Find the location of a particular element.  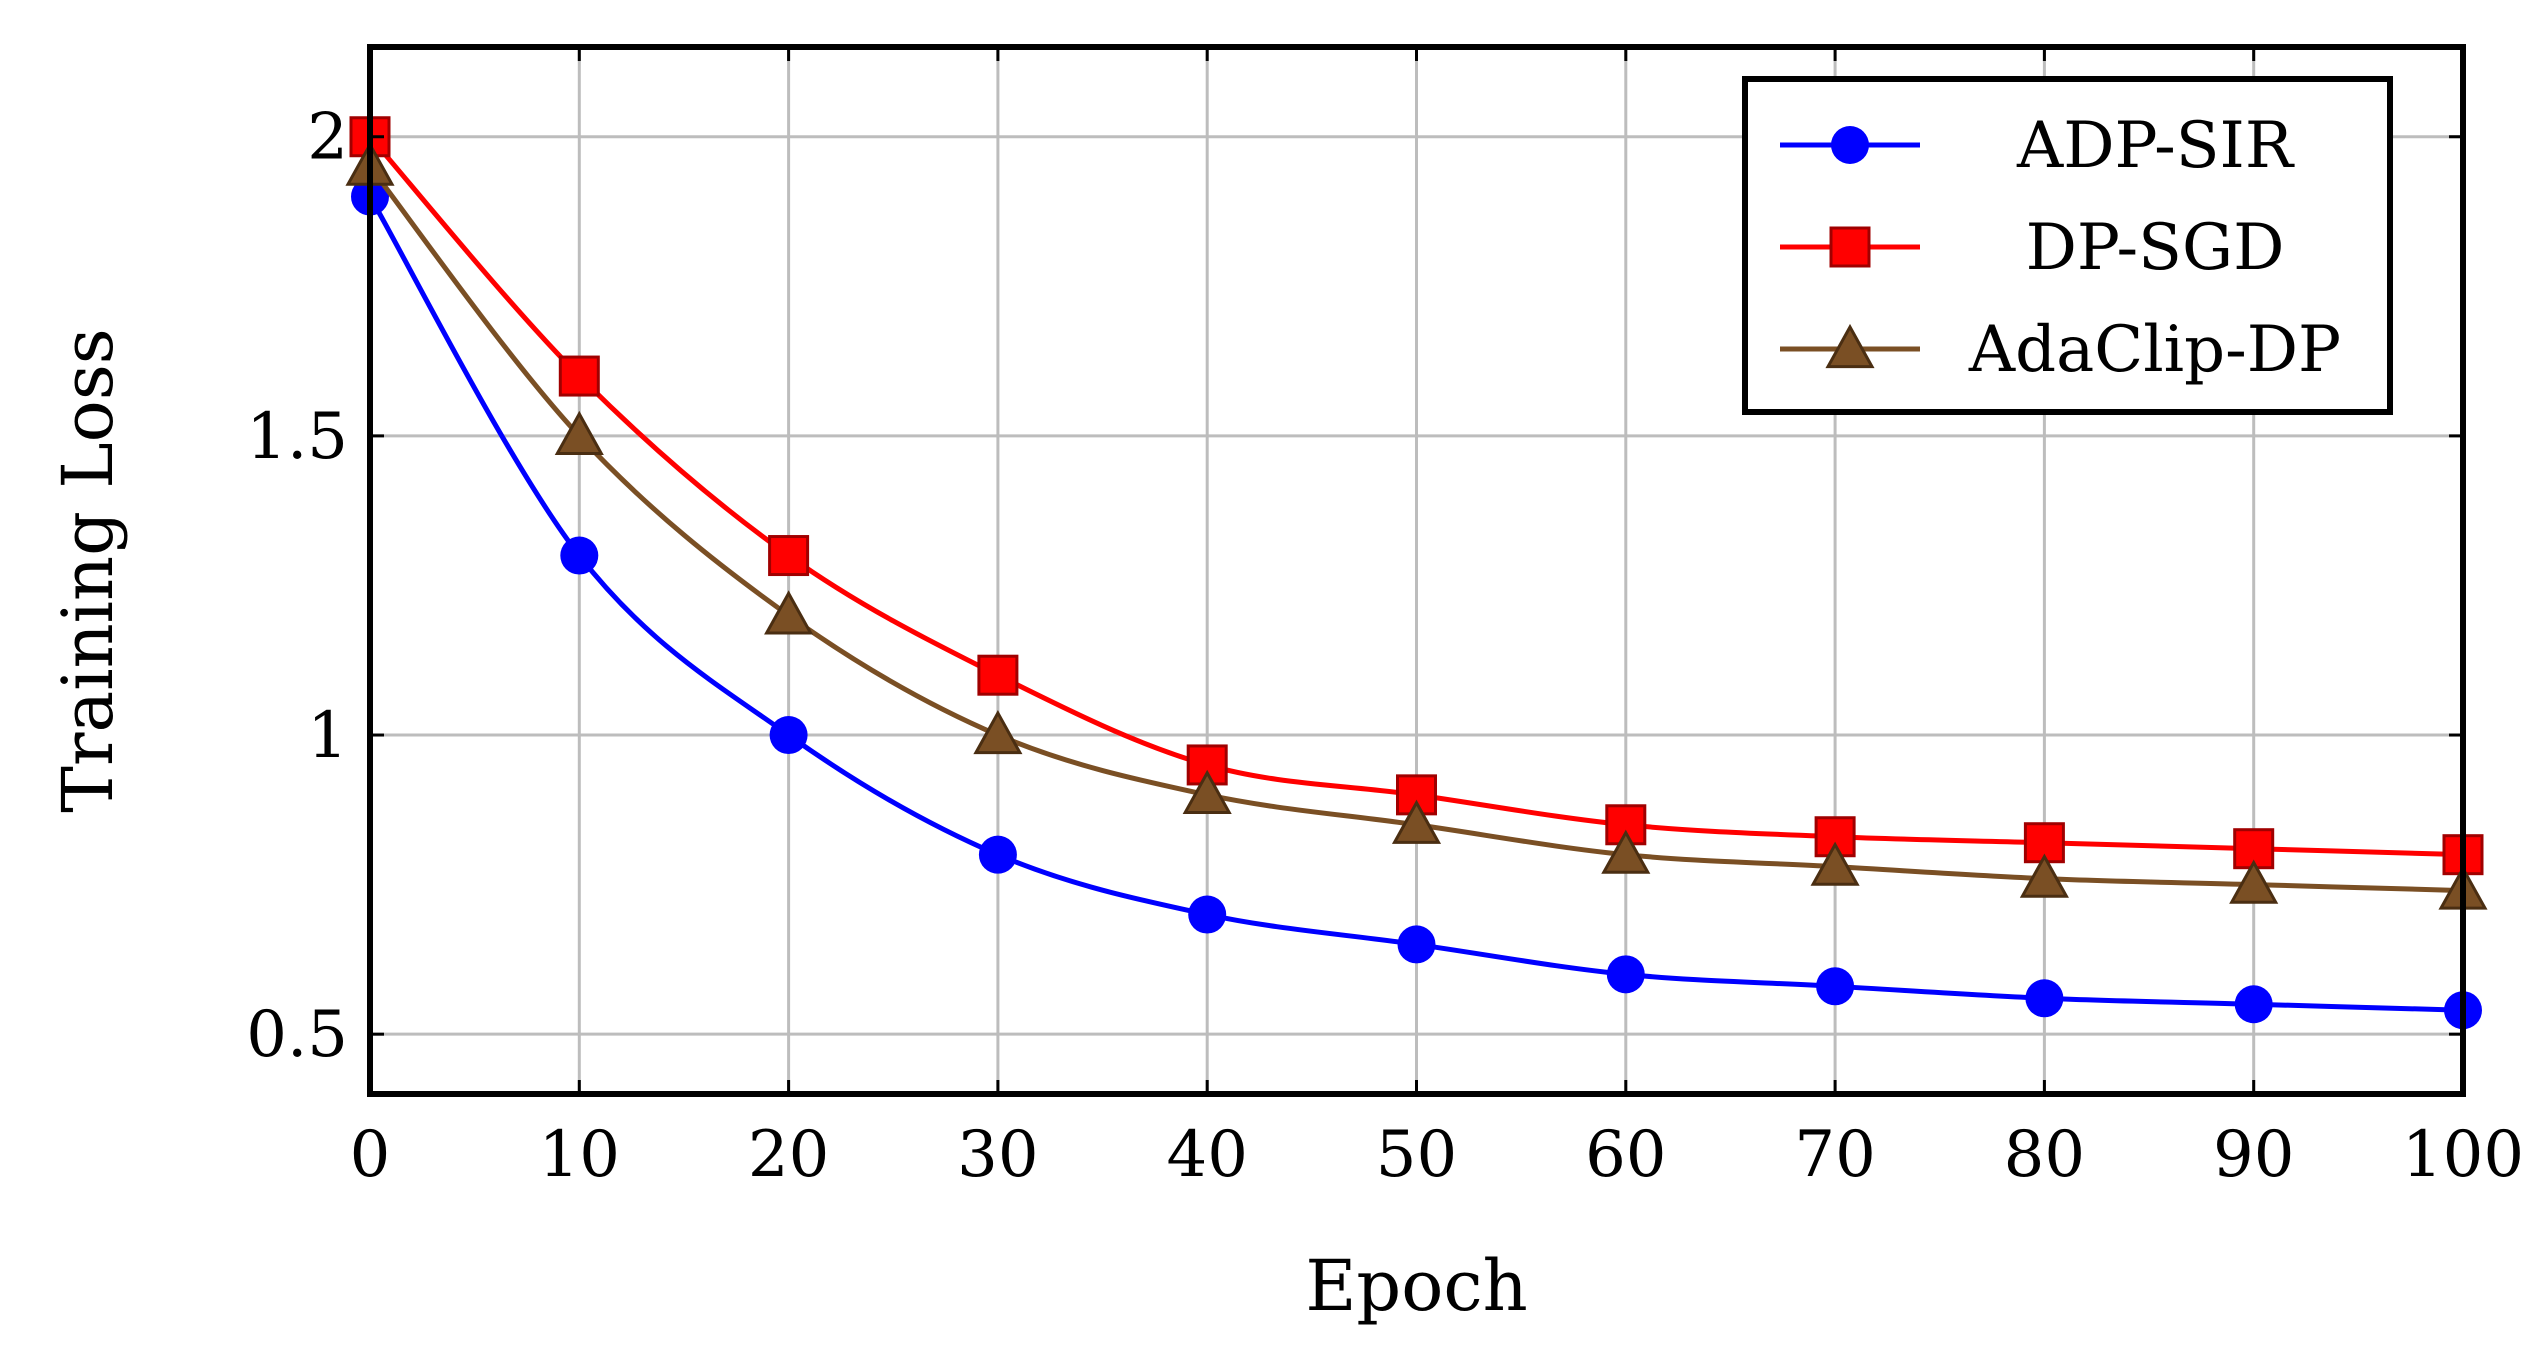

legend-item-adaclip-dp: AdaClip-DP is located at coordinates (2060, 350).